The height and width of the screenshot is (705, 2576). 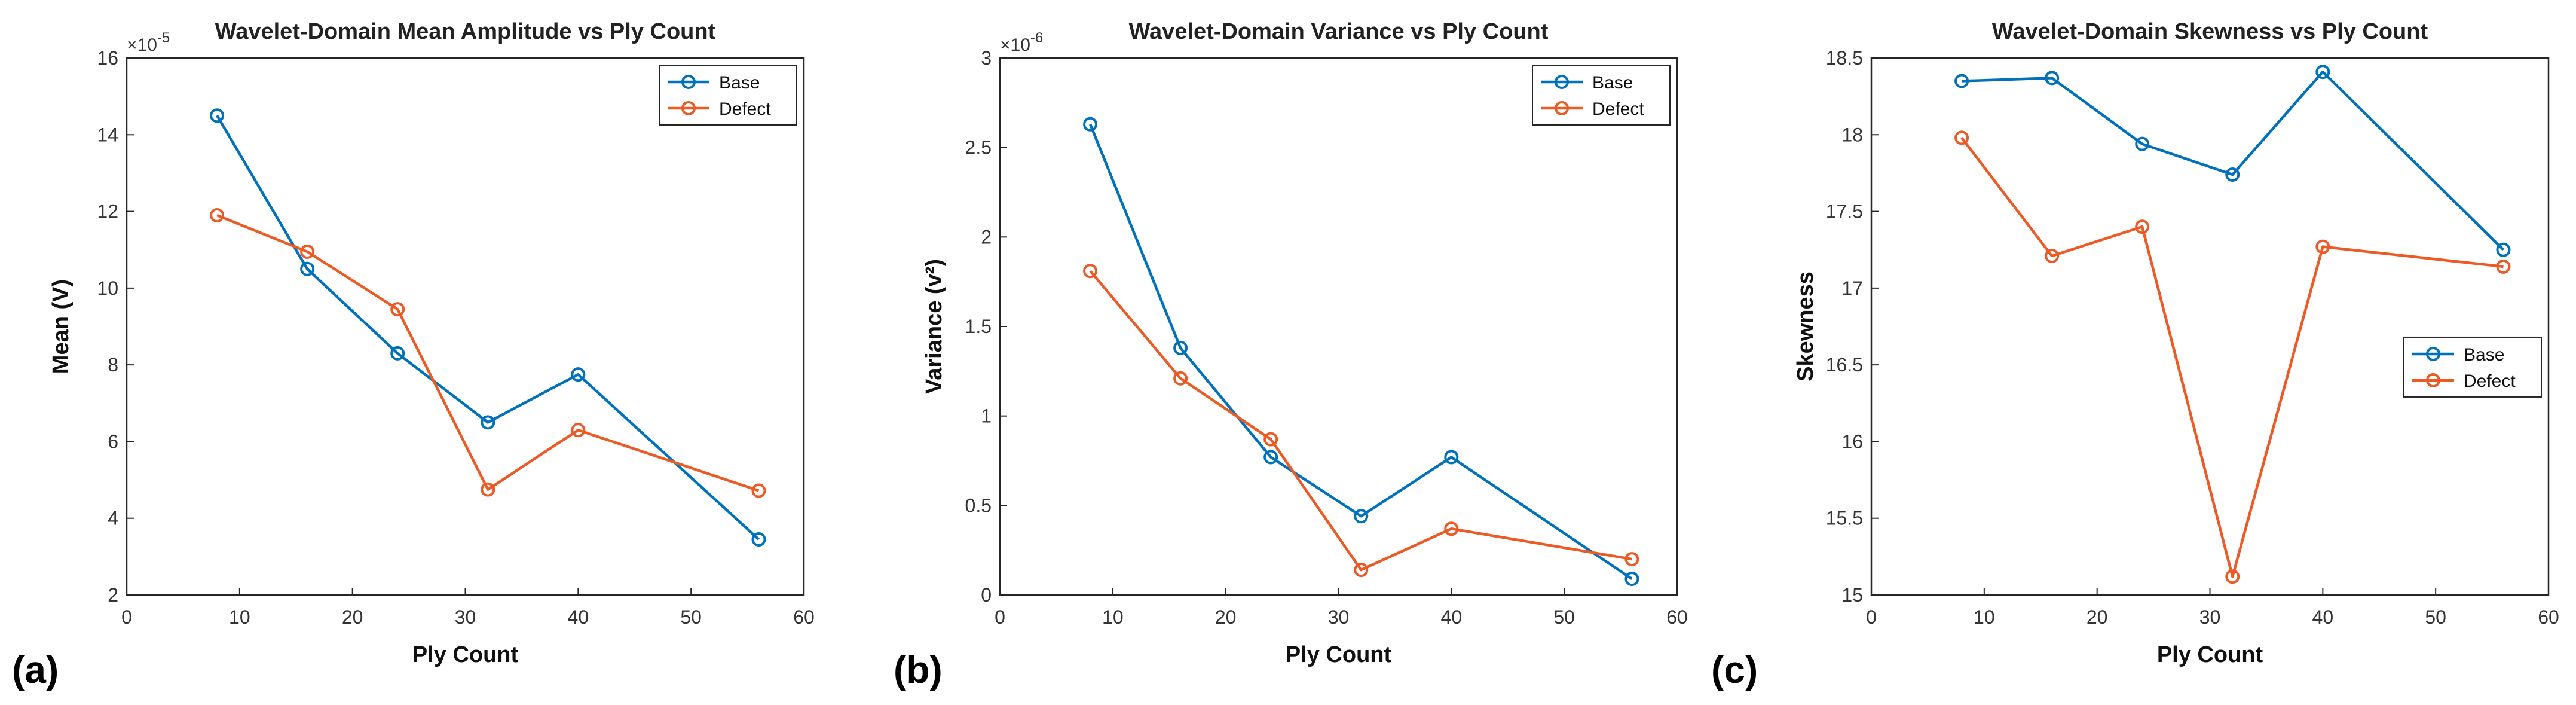 I want to click on x-tick-label: 0, so click(x=126, y=617).